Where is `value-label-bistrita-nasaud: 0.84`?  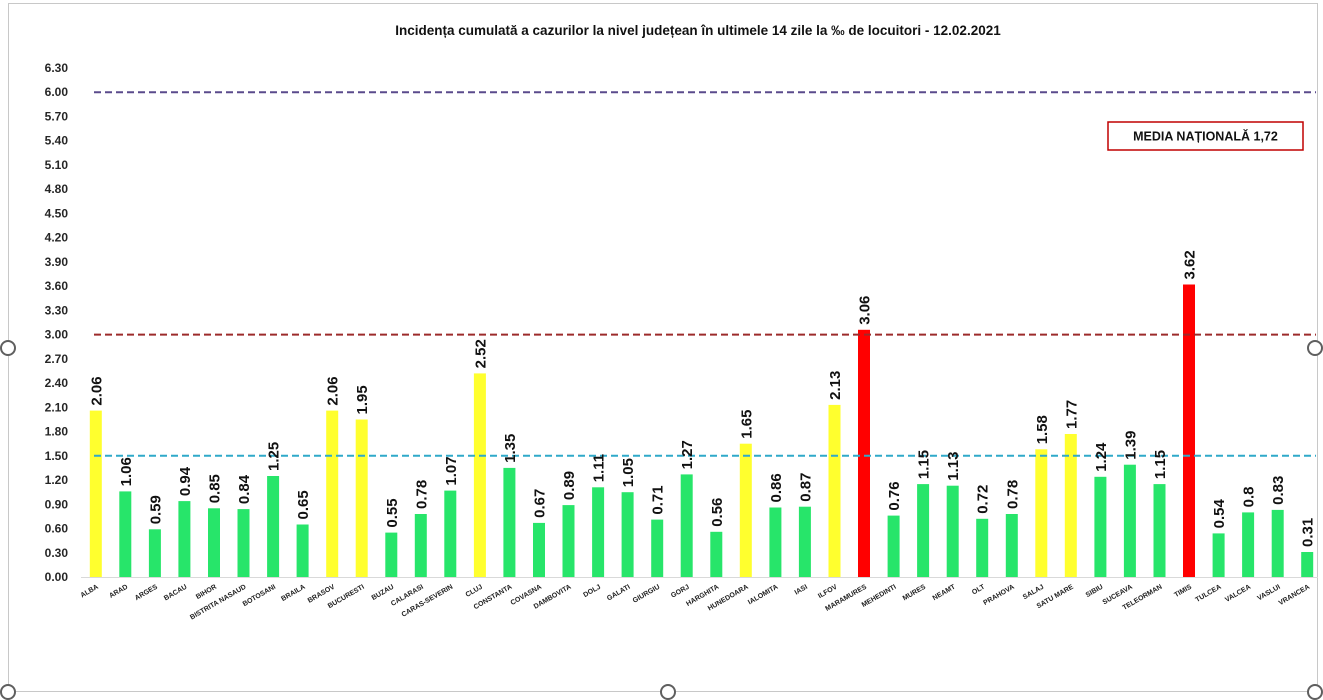
value-label-bistrita-nasaud: 0.84 is located at coordinates (244, 489).